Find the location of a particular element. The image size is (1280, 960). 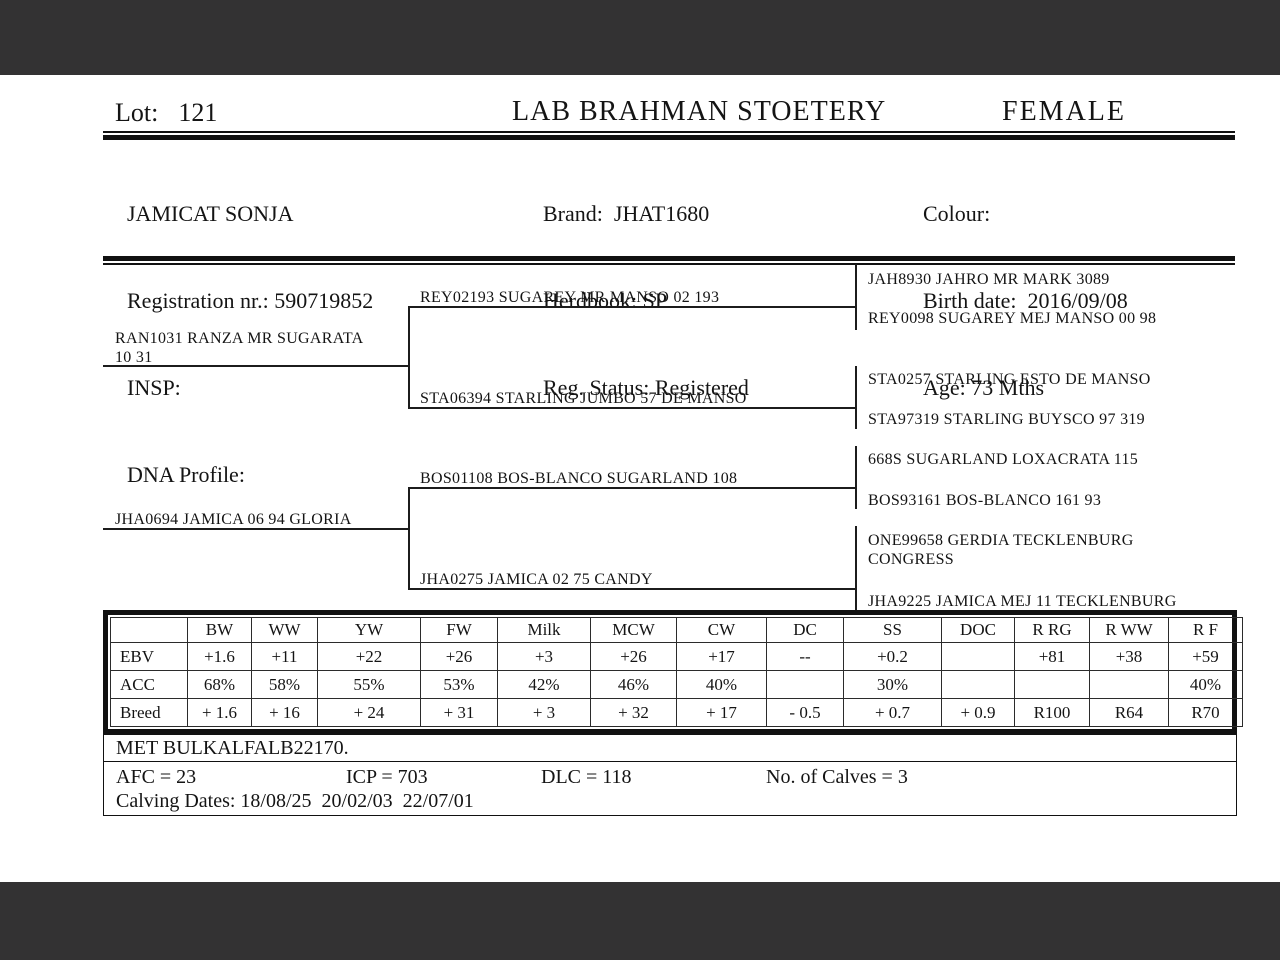

pedigree-bracket-dam is located at coordinates (409, 538).